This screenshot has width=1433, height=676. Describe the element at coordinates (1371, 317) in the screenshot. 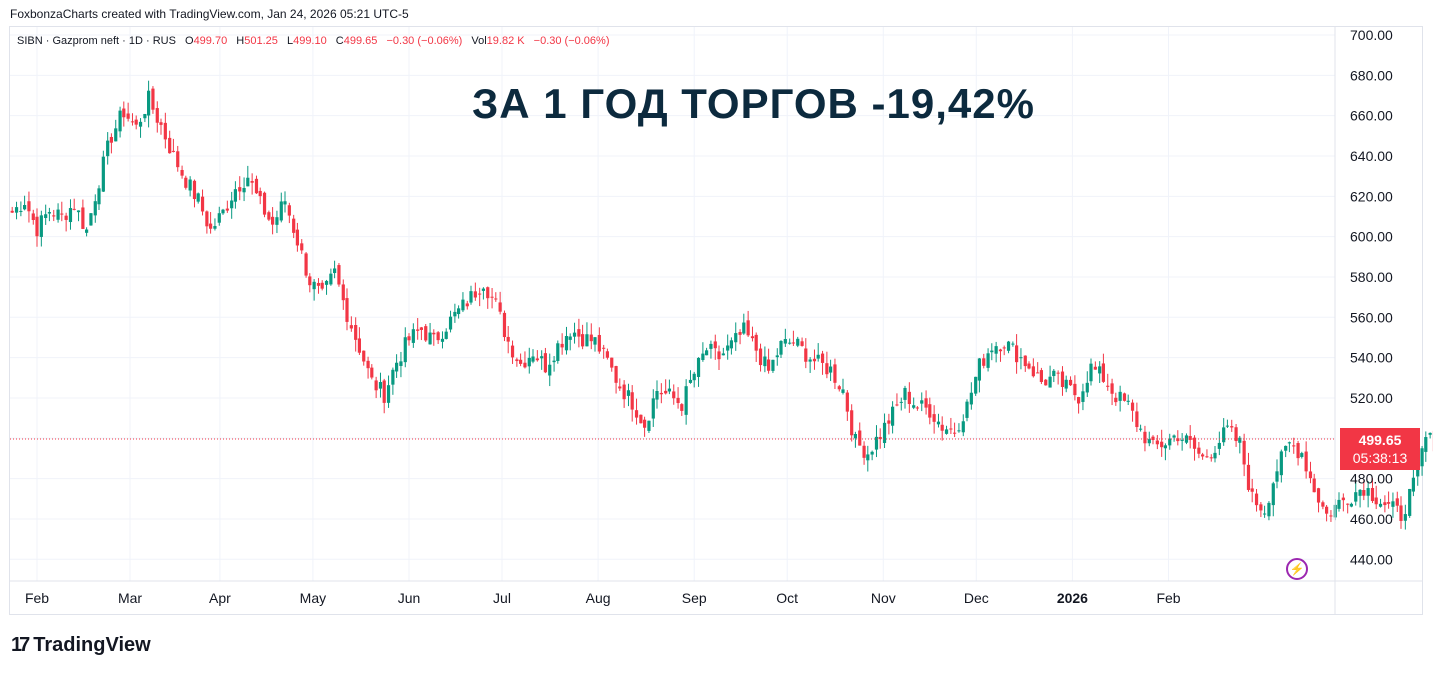

I see `price-tick-label: 560.00` at that location.